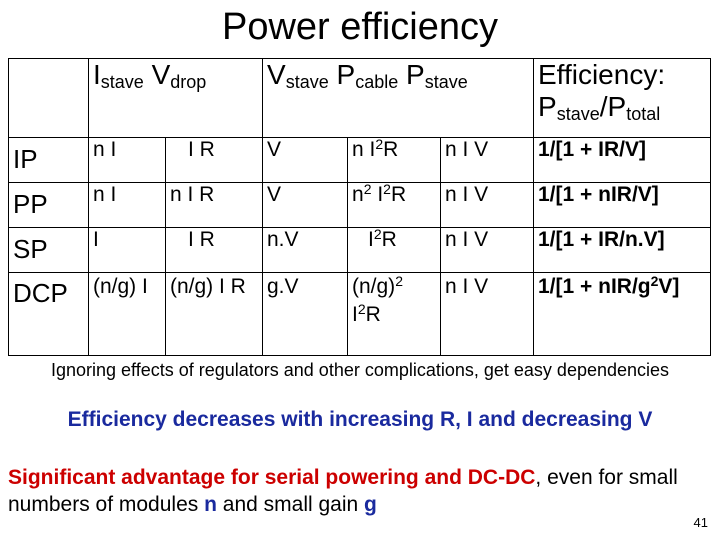 This screenshot has height=540, width=720. I want to click on slide-title: Power efficiency, so click(360, 27).